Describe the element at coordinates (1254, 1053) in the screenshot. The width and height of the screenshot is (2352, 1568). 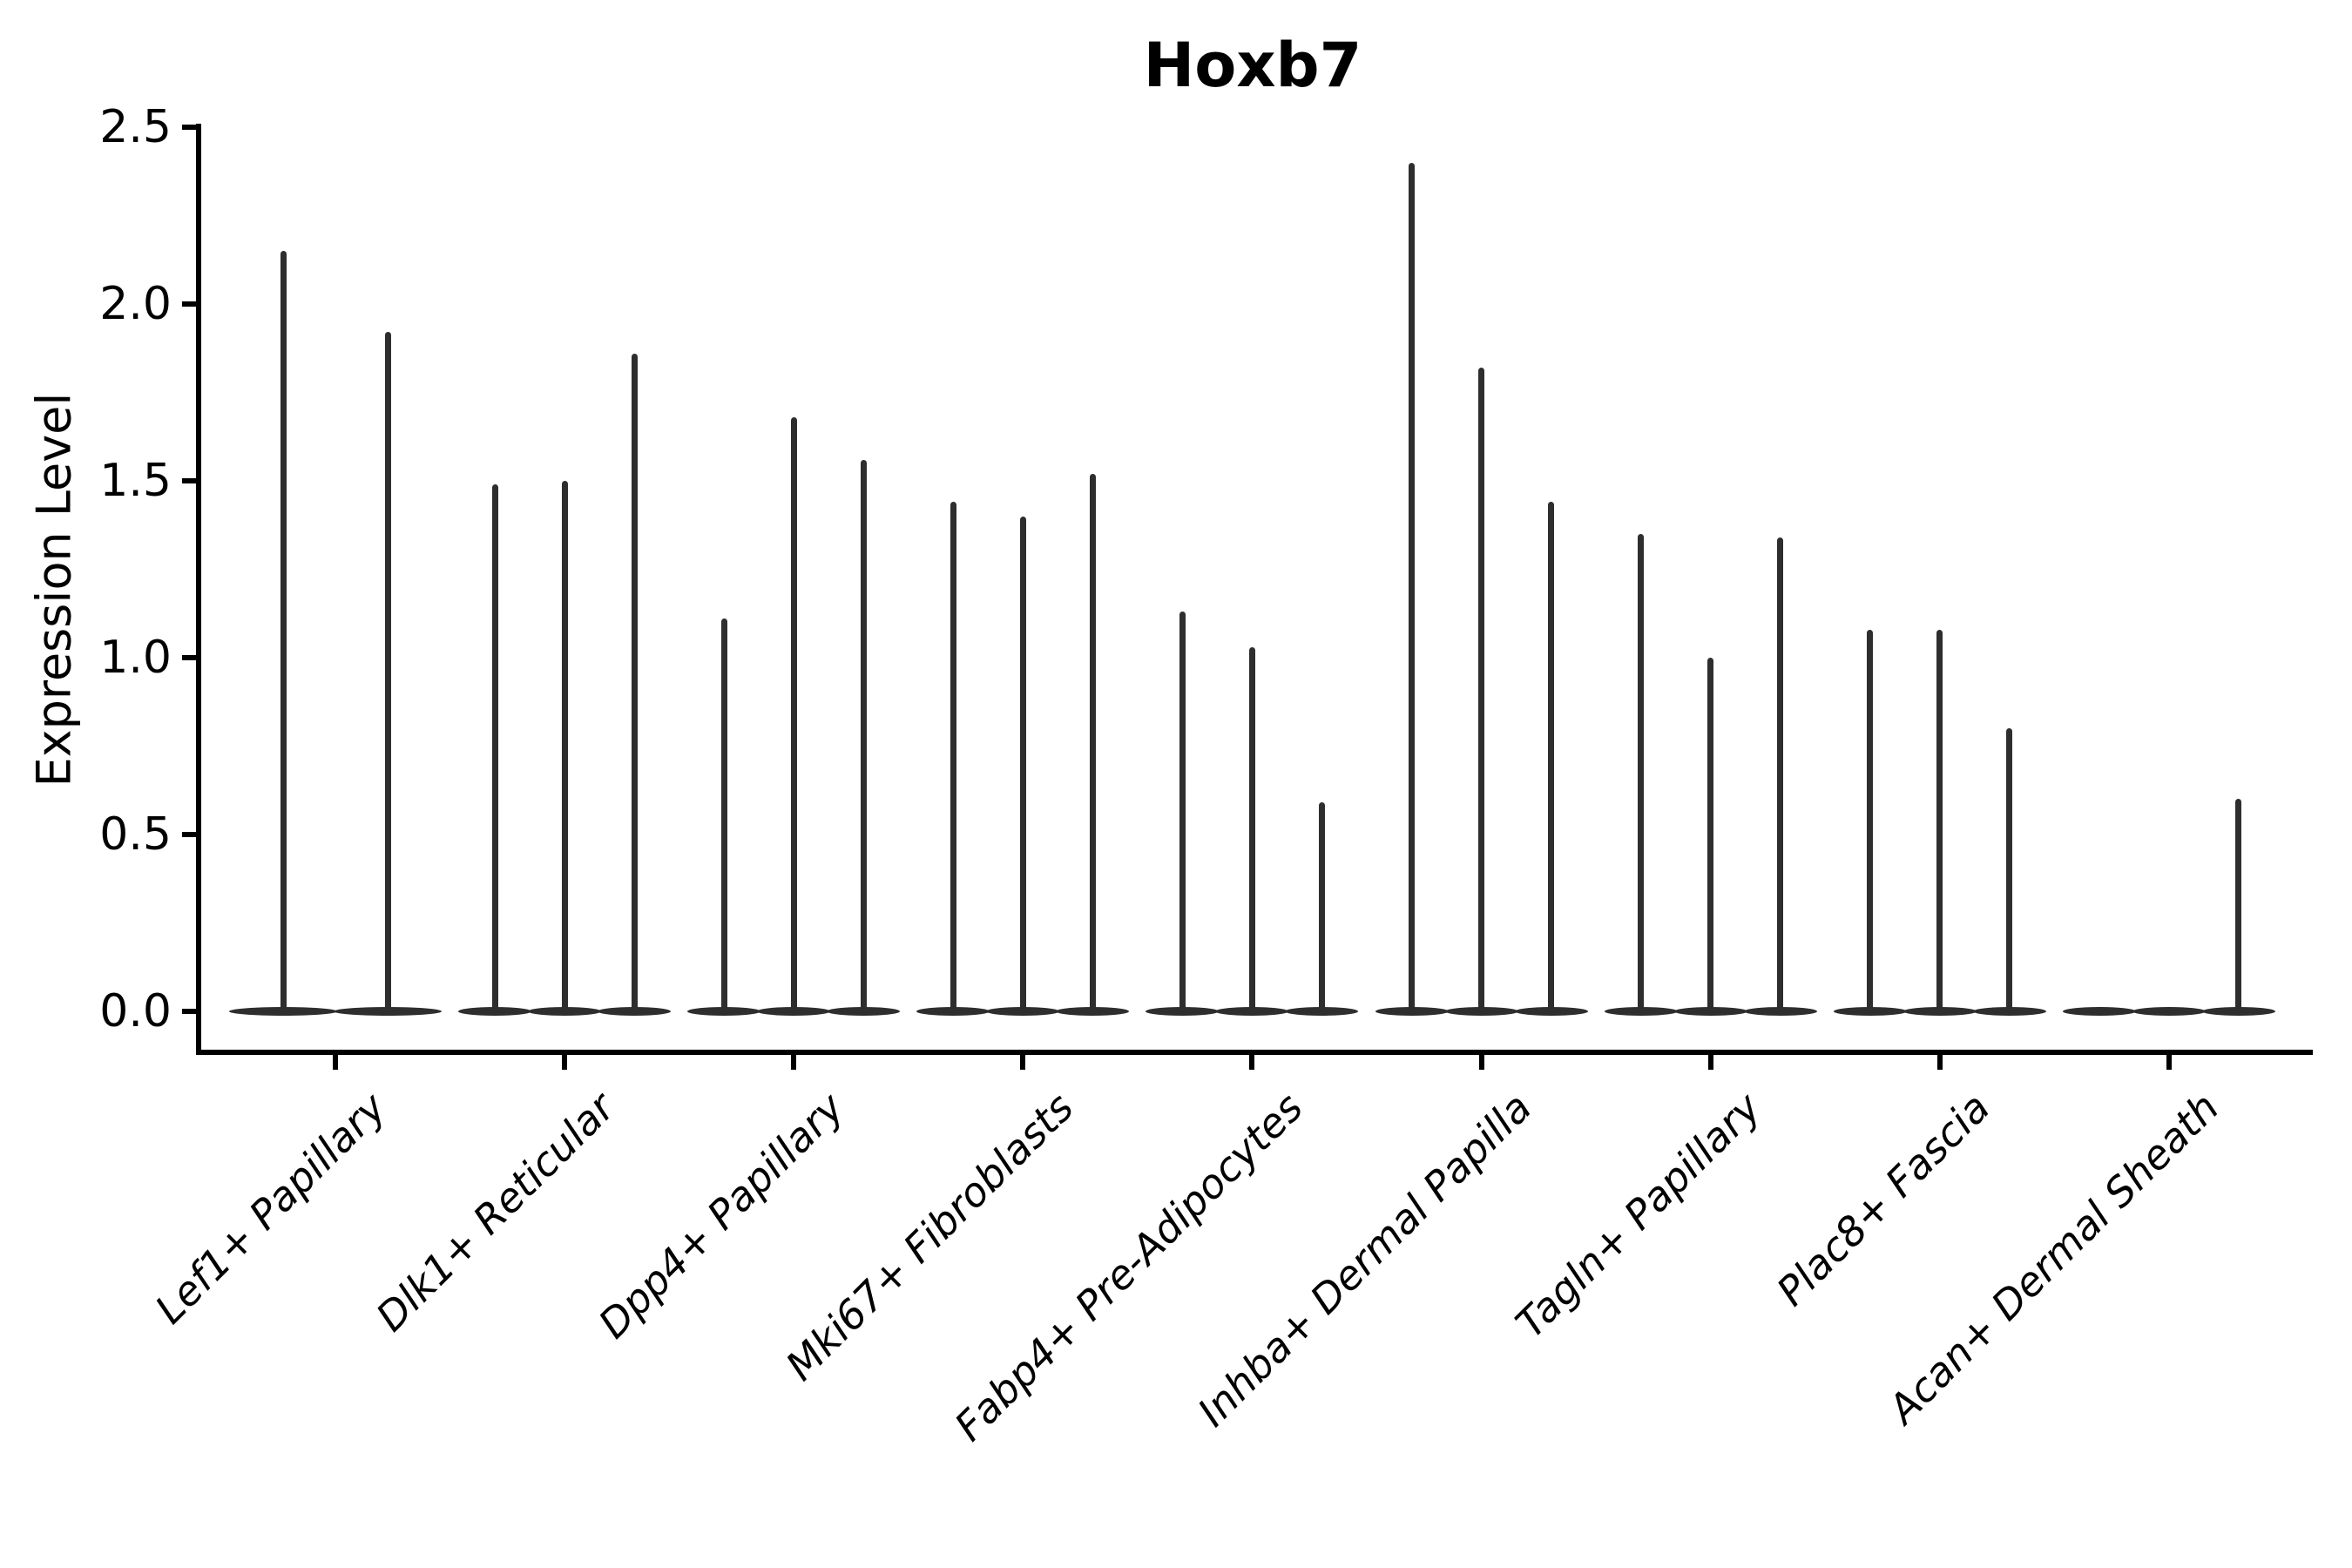
I see `x-axis-spine` at that location.